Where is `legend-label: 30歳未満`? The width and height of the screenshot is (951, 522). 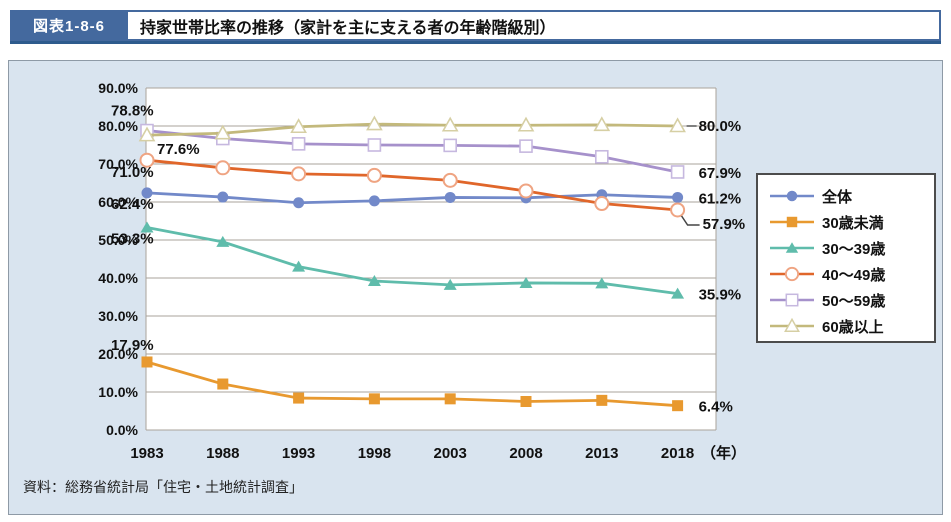
legend-label: 30歳未満 is located at coordinates (853, 223).